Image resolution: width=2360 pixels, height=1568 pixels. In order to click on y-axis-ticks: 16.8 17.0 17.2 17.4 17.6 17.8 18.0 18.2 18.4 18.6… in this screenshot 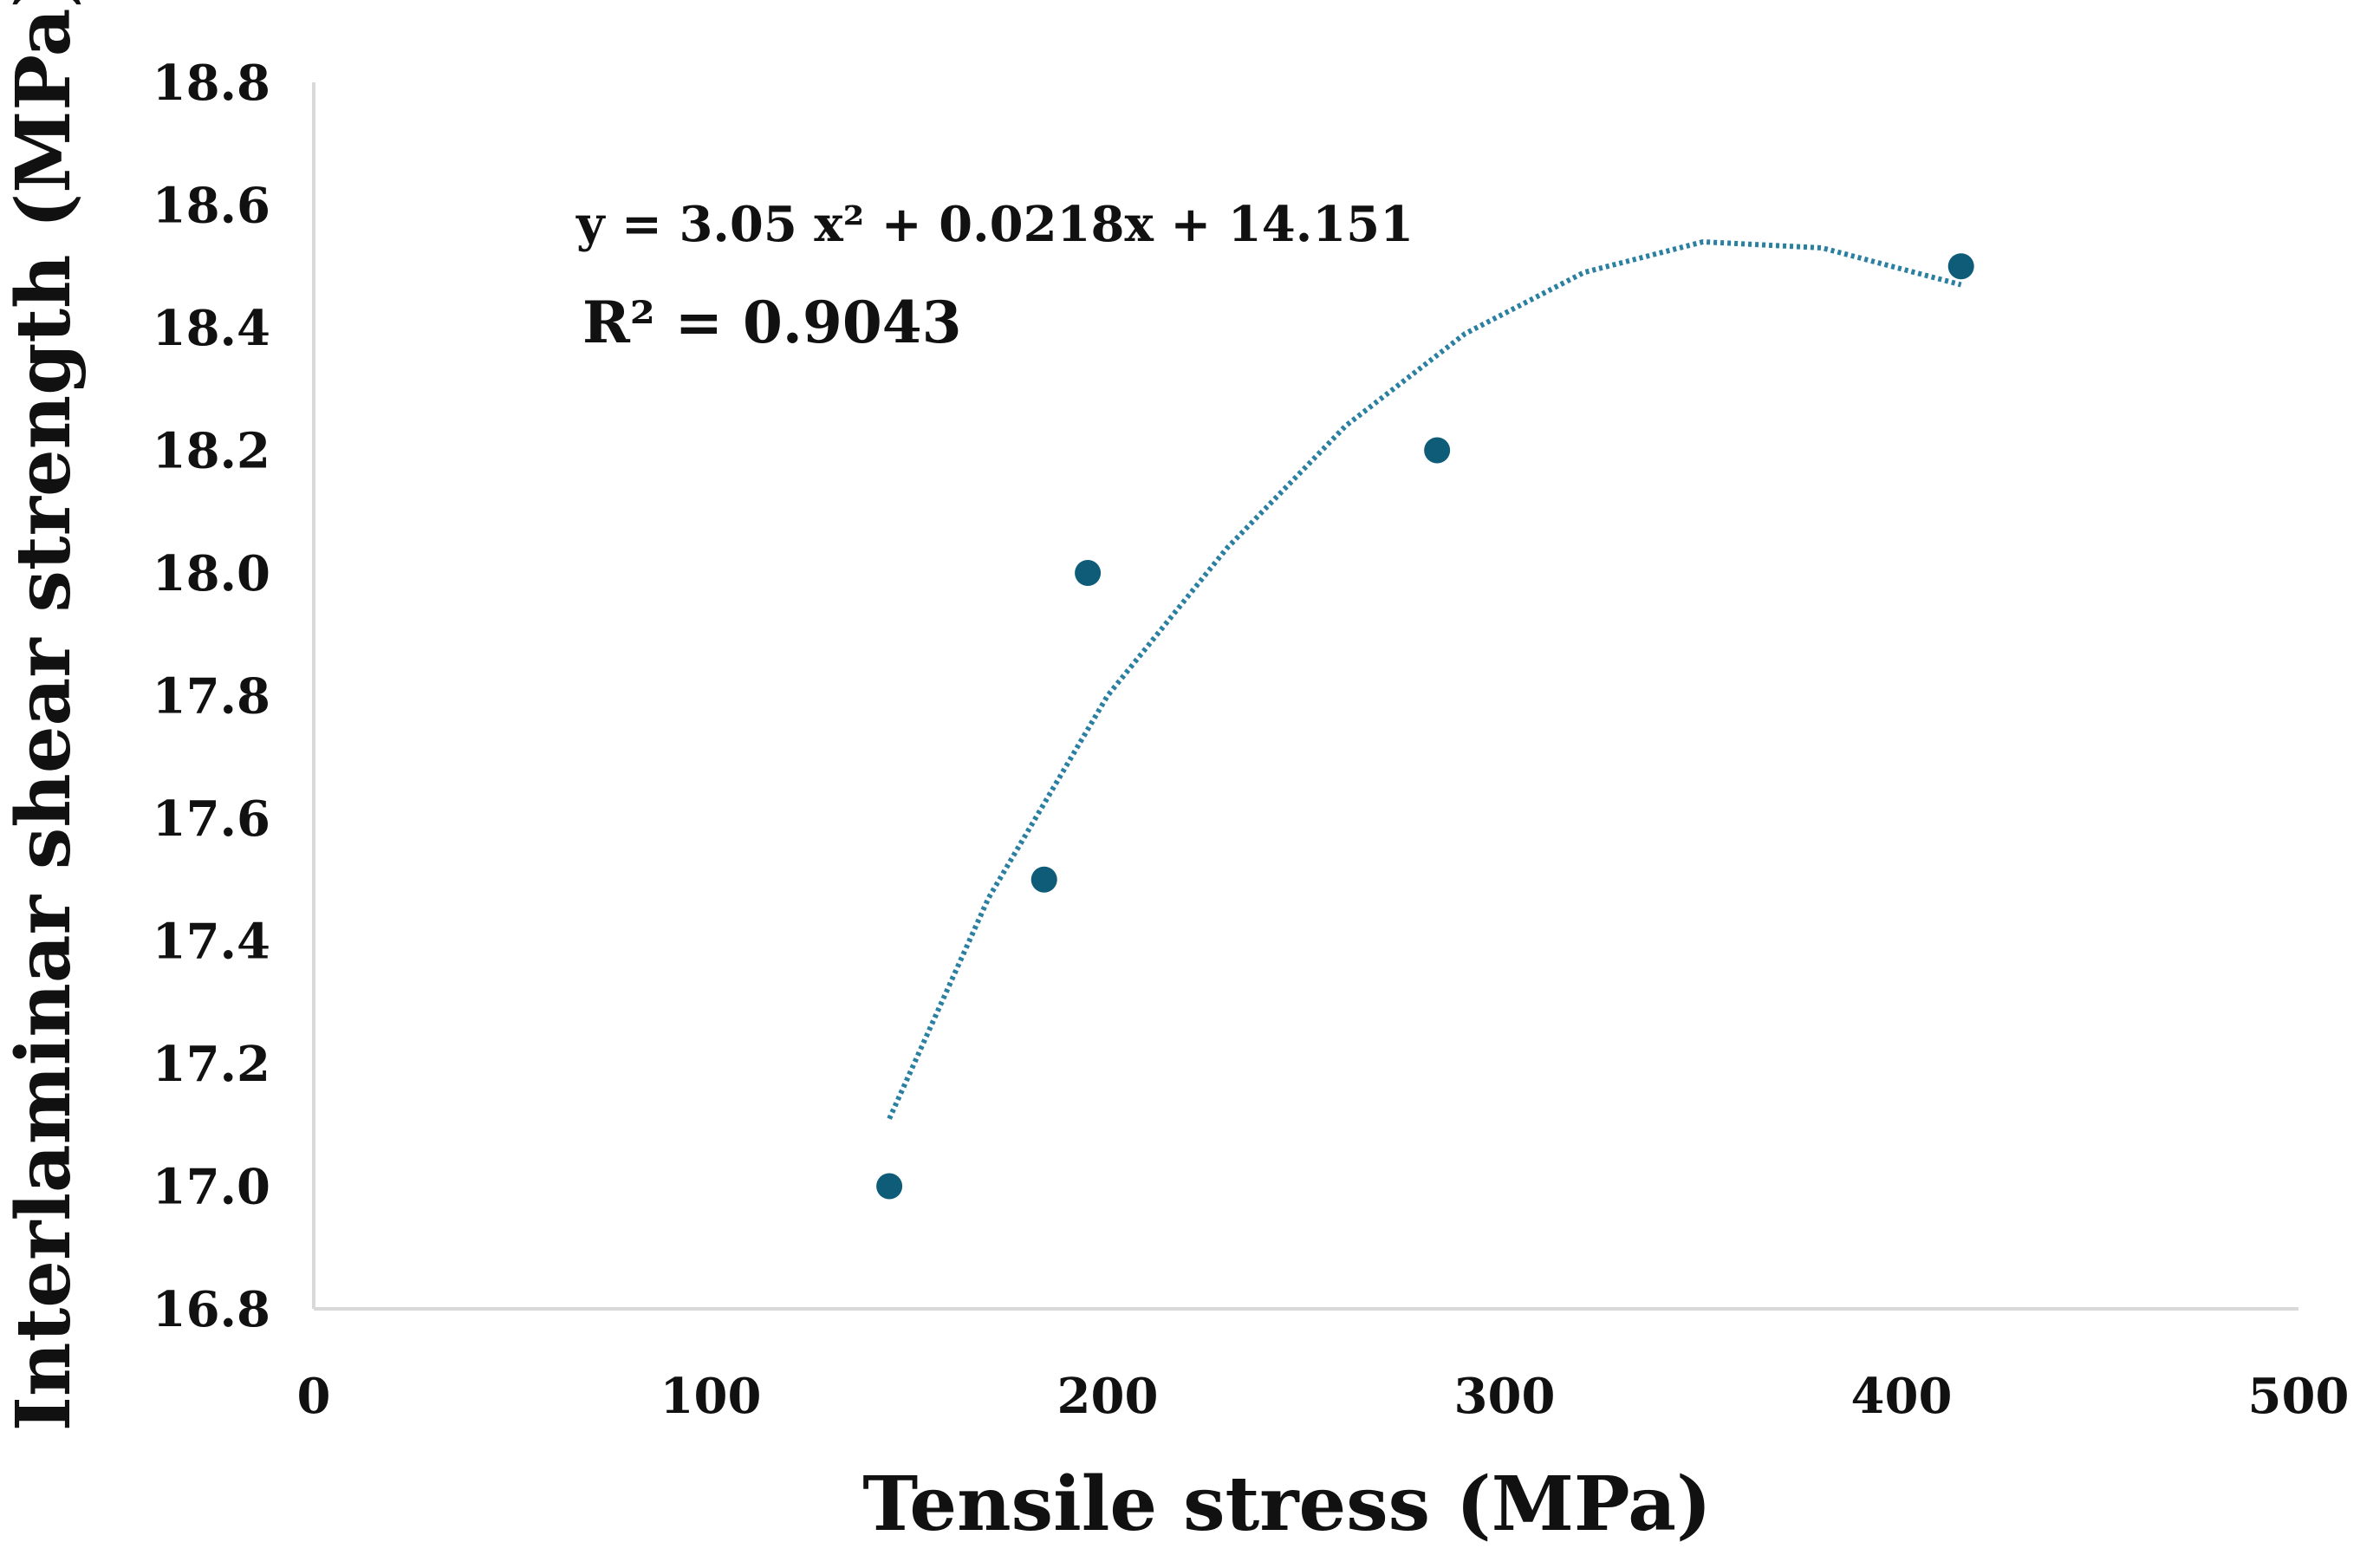, I will do `click(212, 696)`.